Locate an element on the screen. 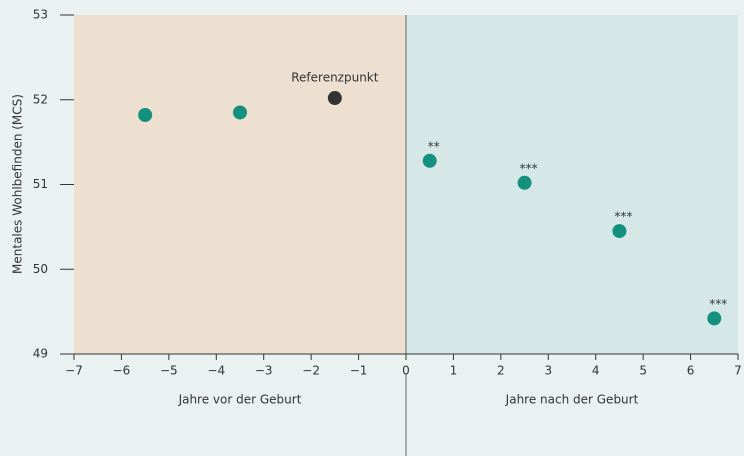 The height and width of the screenshot is (456, 744). x-tick-label: −7 is located at coordinates (74, 371).